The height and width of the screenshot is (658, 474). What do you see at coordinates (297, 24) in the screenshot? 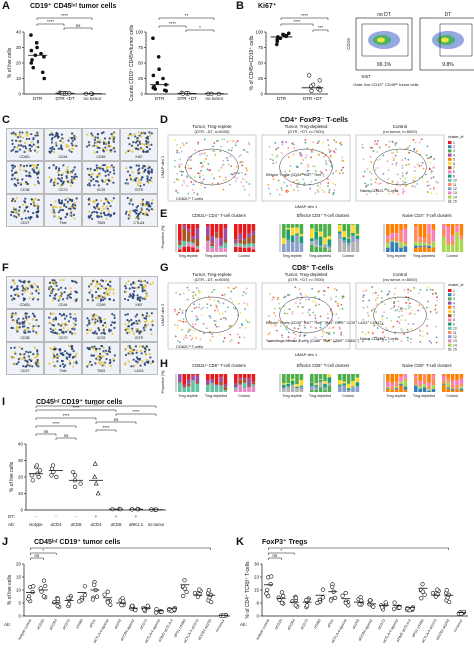
I see `b-1-bracket` at bounding box center [297, 24].